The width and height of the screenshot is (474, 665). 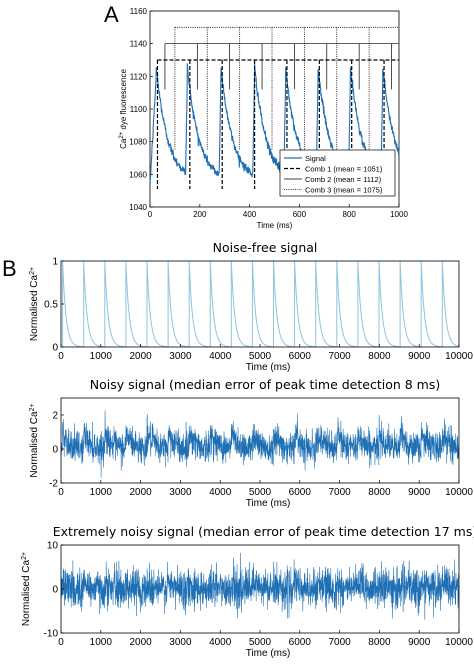 I want to click on panel-a-x-tick-label: 1000, so click(x=399, y=214).